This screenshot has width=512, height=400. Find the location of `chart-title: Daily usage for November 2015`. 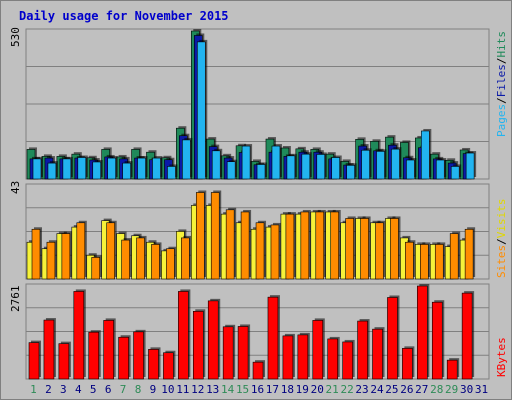

chart-title: Daily usage for November 2015 is located at coordinates (124, 16).